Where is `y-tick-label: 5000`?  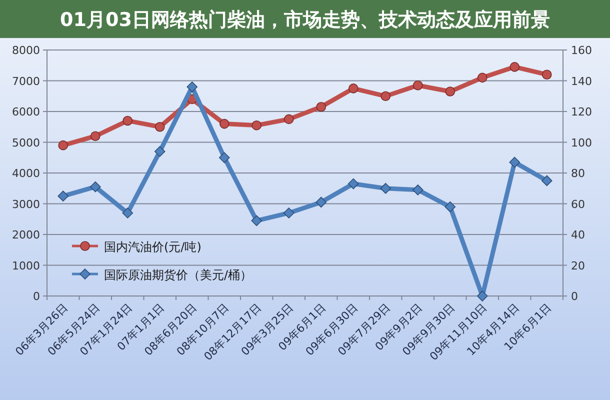
y-tick-label: 5000 is located at coordinates (26, 143).